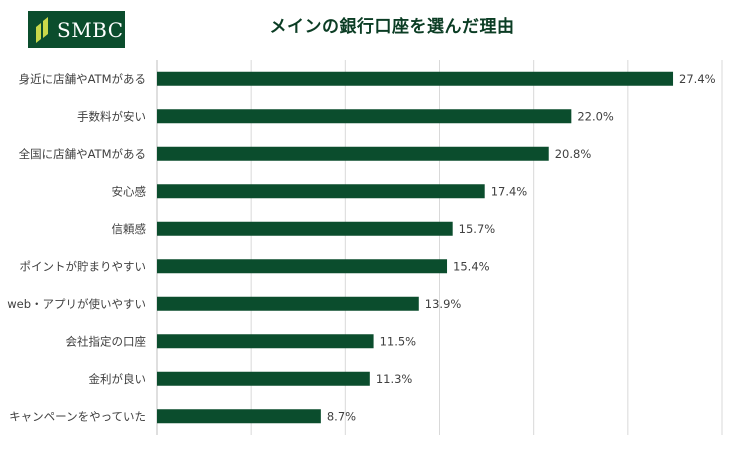  I want to click on value-label: 15.4%, so click(471, 266).